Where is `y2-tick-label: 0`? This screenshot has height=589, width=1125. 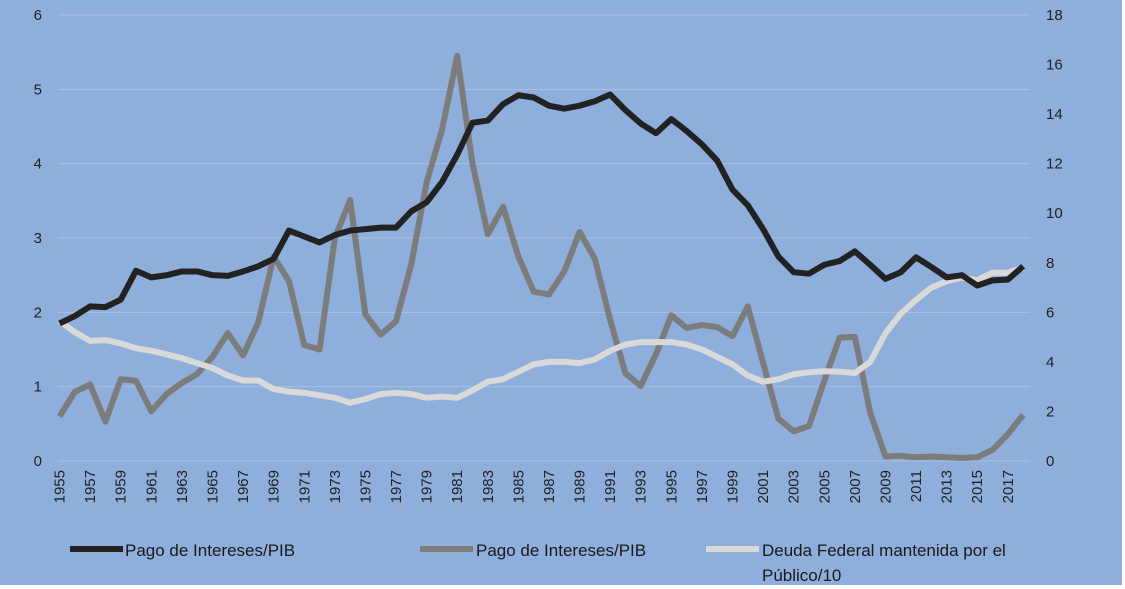 y2-tick-label: 0 is located at coordinates (1050, 461).